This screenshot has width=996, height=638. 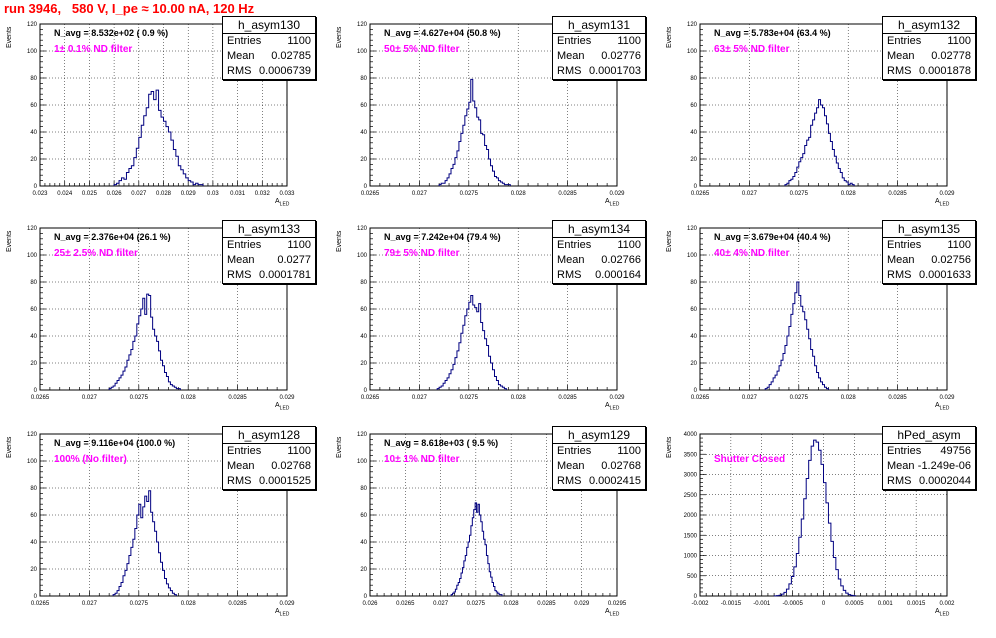 I want to click on navg-label: N_avg = 7.242e+04 (79.4 %), so click(x=442, y=237).